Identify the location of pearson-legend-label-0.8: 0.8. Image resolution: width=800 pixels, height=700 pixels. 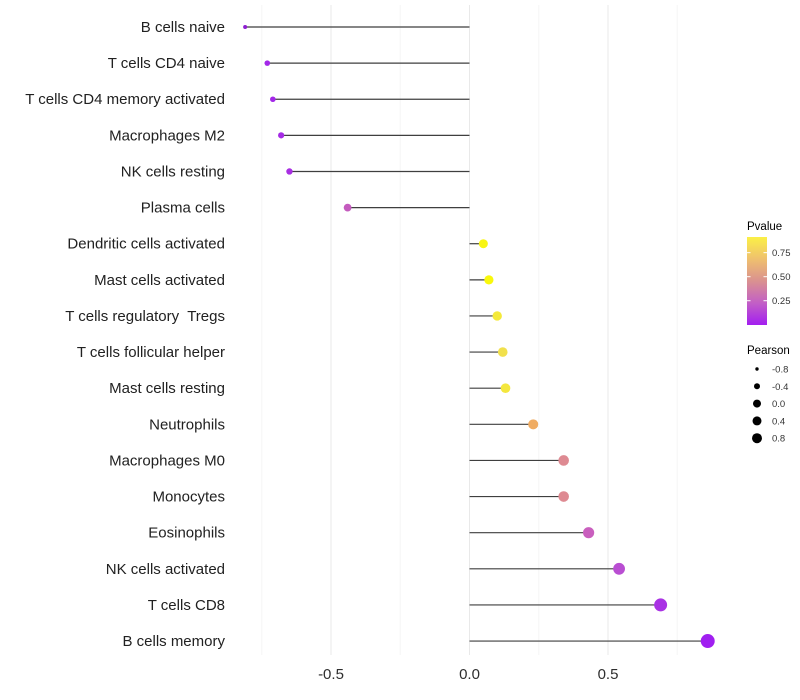
(778, 439).